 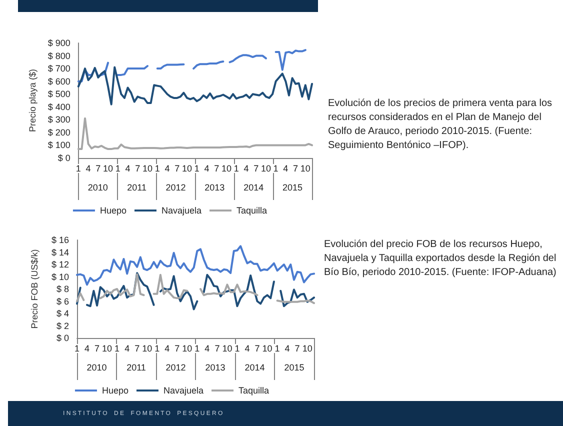 I want to click on y-tick-label: $ 200, so click(x=59, y=132).